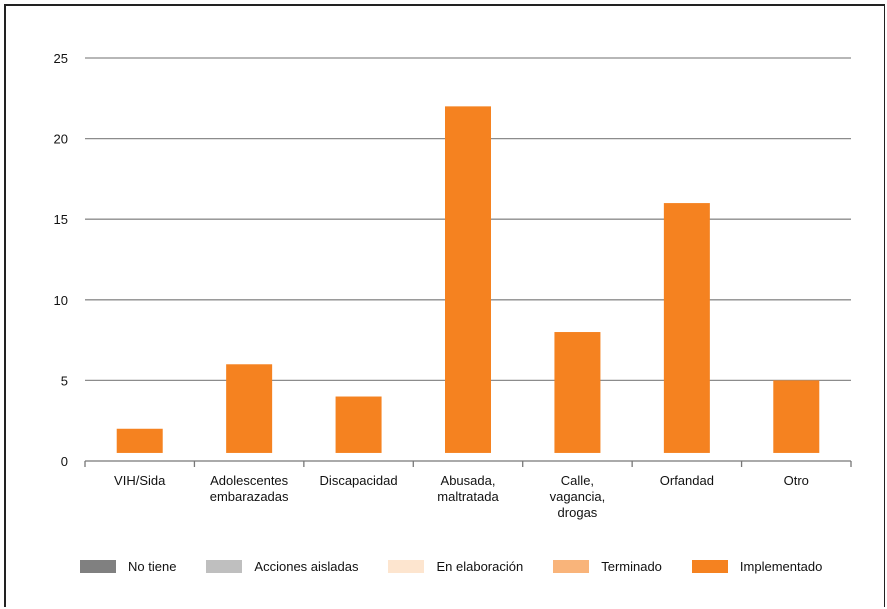 This screenshot has height=609, width=887. I want to click on y-tick-label: 25, so click(61, 58).